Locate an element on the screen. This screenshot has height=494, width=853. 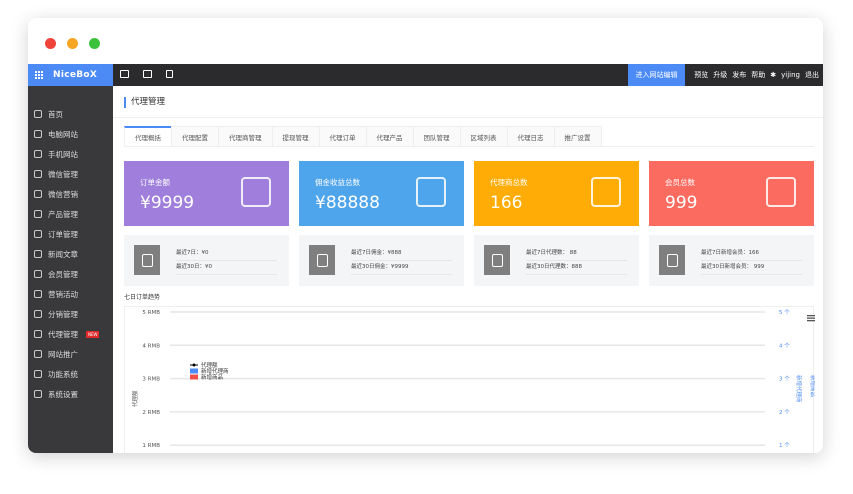
close-dot is located at coordinates (50, 43).